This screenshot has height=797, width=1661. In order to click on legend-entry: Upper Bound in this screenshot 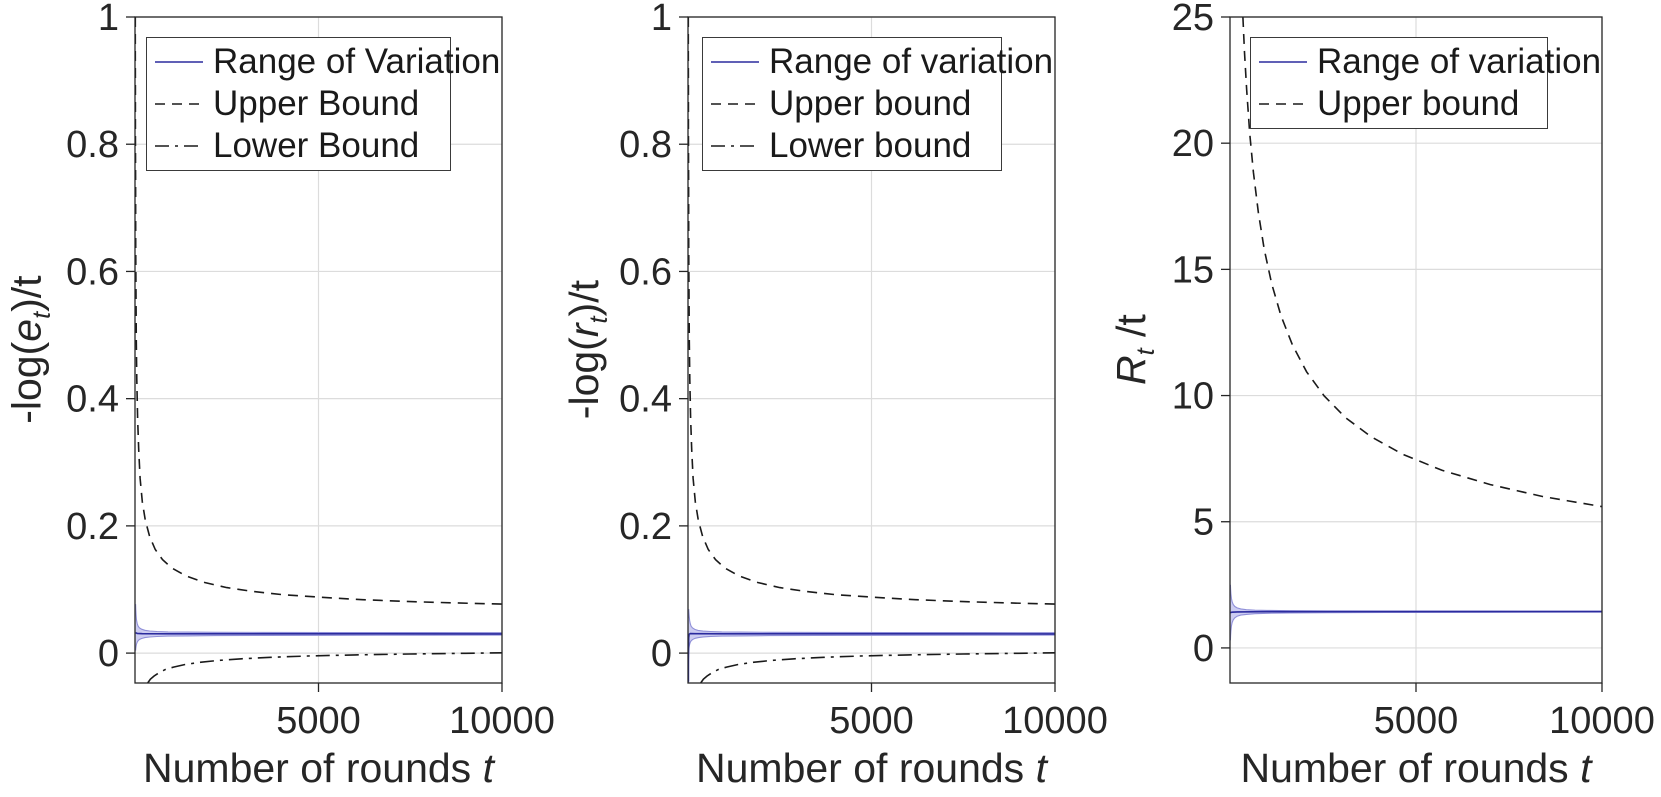, I will do `click(298, 104)`.